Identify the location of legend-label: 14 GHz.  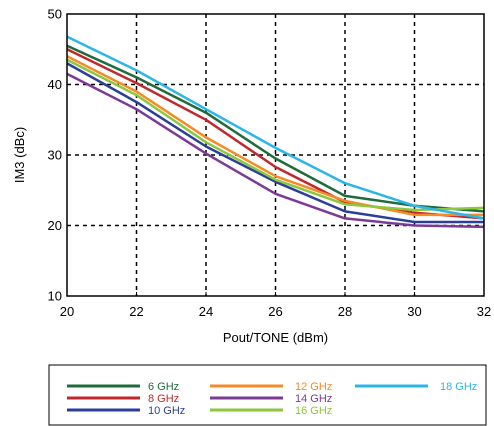
(313, 399).